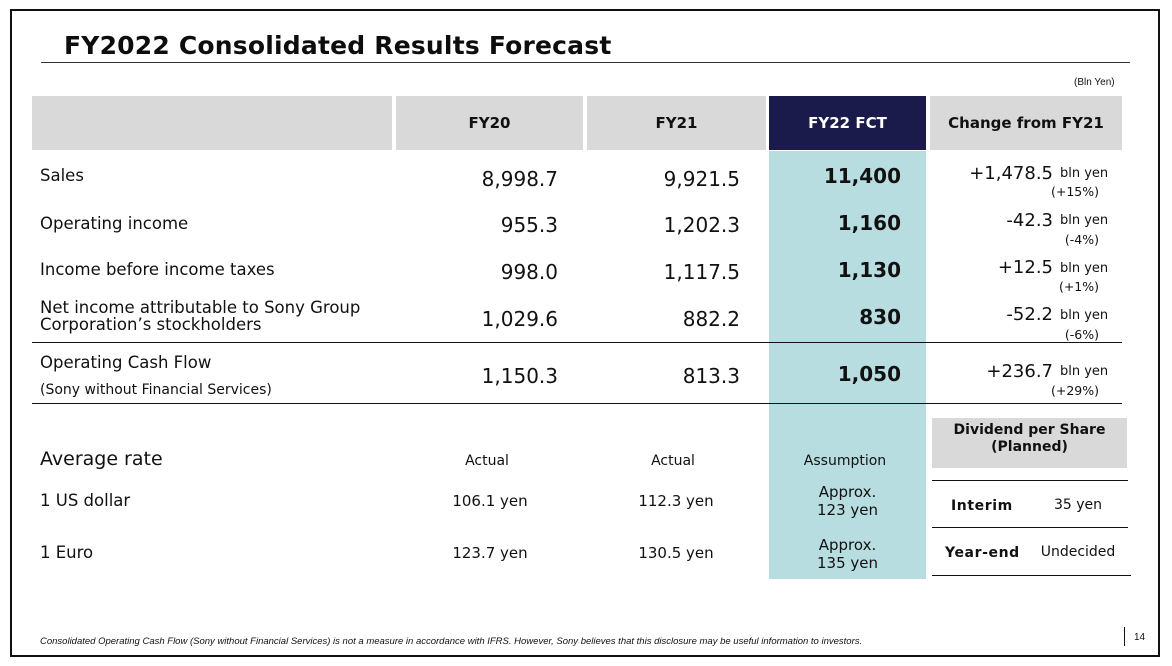 The width and height of the screenshot is (1172, 666). What do you see at coordinates (1025, 267) in the screenshot?
I see `income-before-taxes-change: +12.5` at bounding box center [1025, 267].